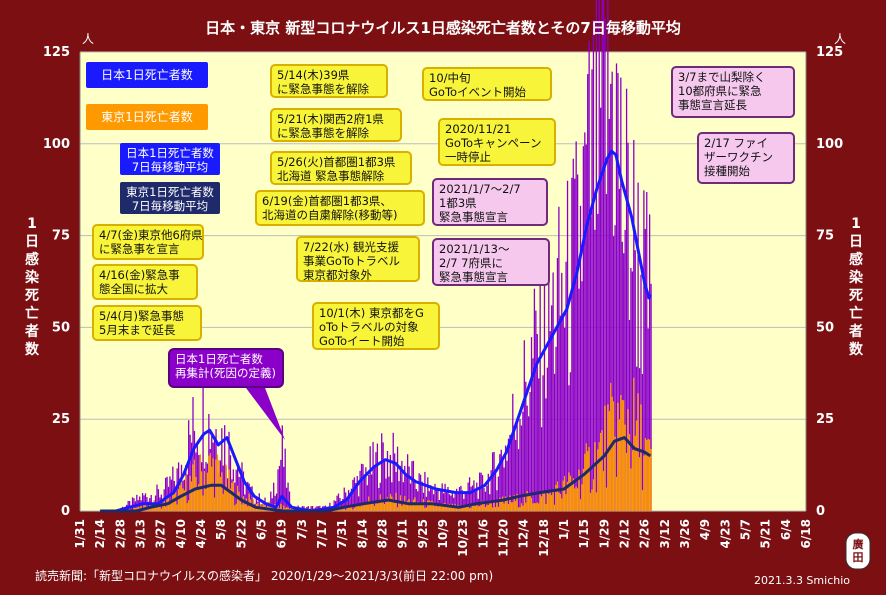 Image resolution: width=886 pixels, height=595 pixels. What do you see at coordinates (733, 92) in the screenshot?
I see `annotation-box: 3/7まで山梨除く 10都府県に緊急 事態宣言延長` at bounding box center [733, 92].